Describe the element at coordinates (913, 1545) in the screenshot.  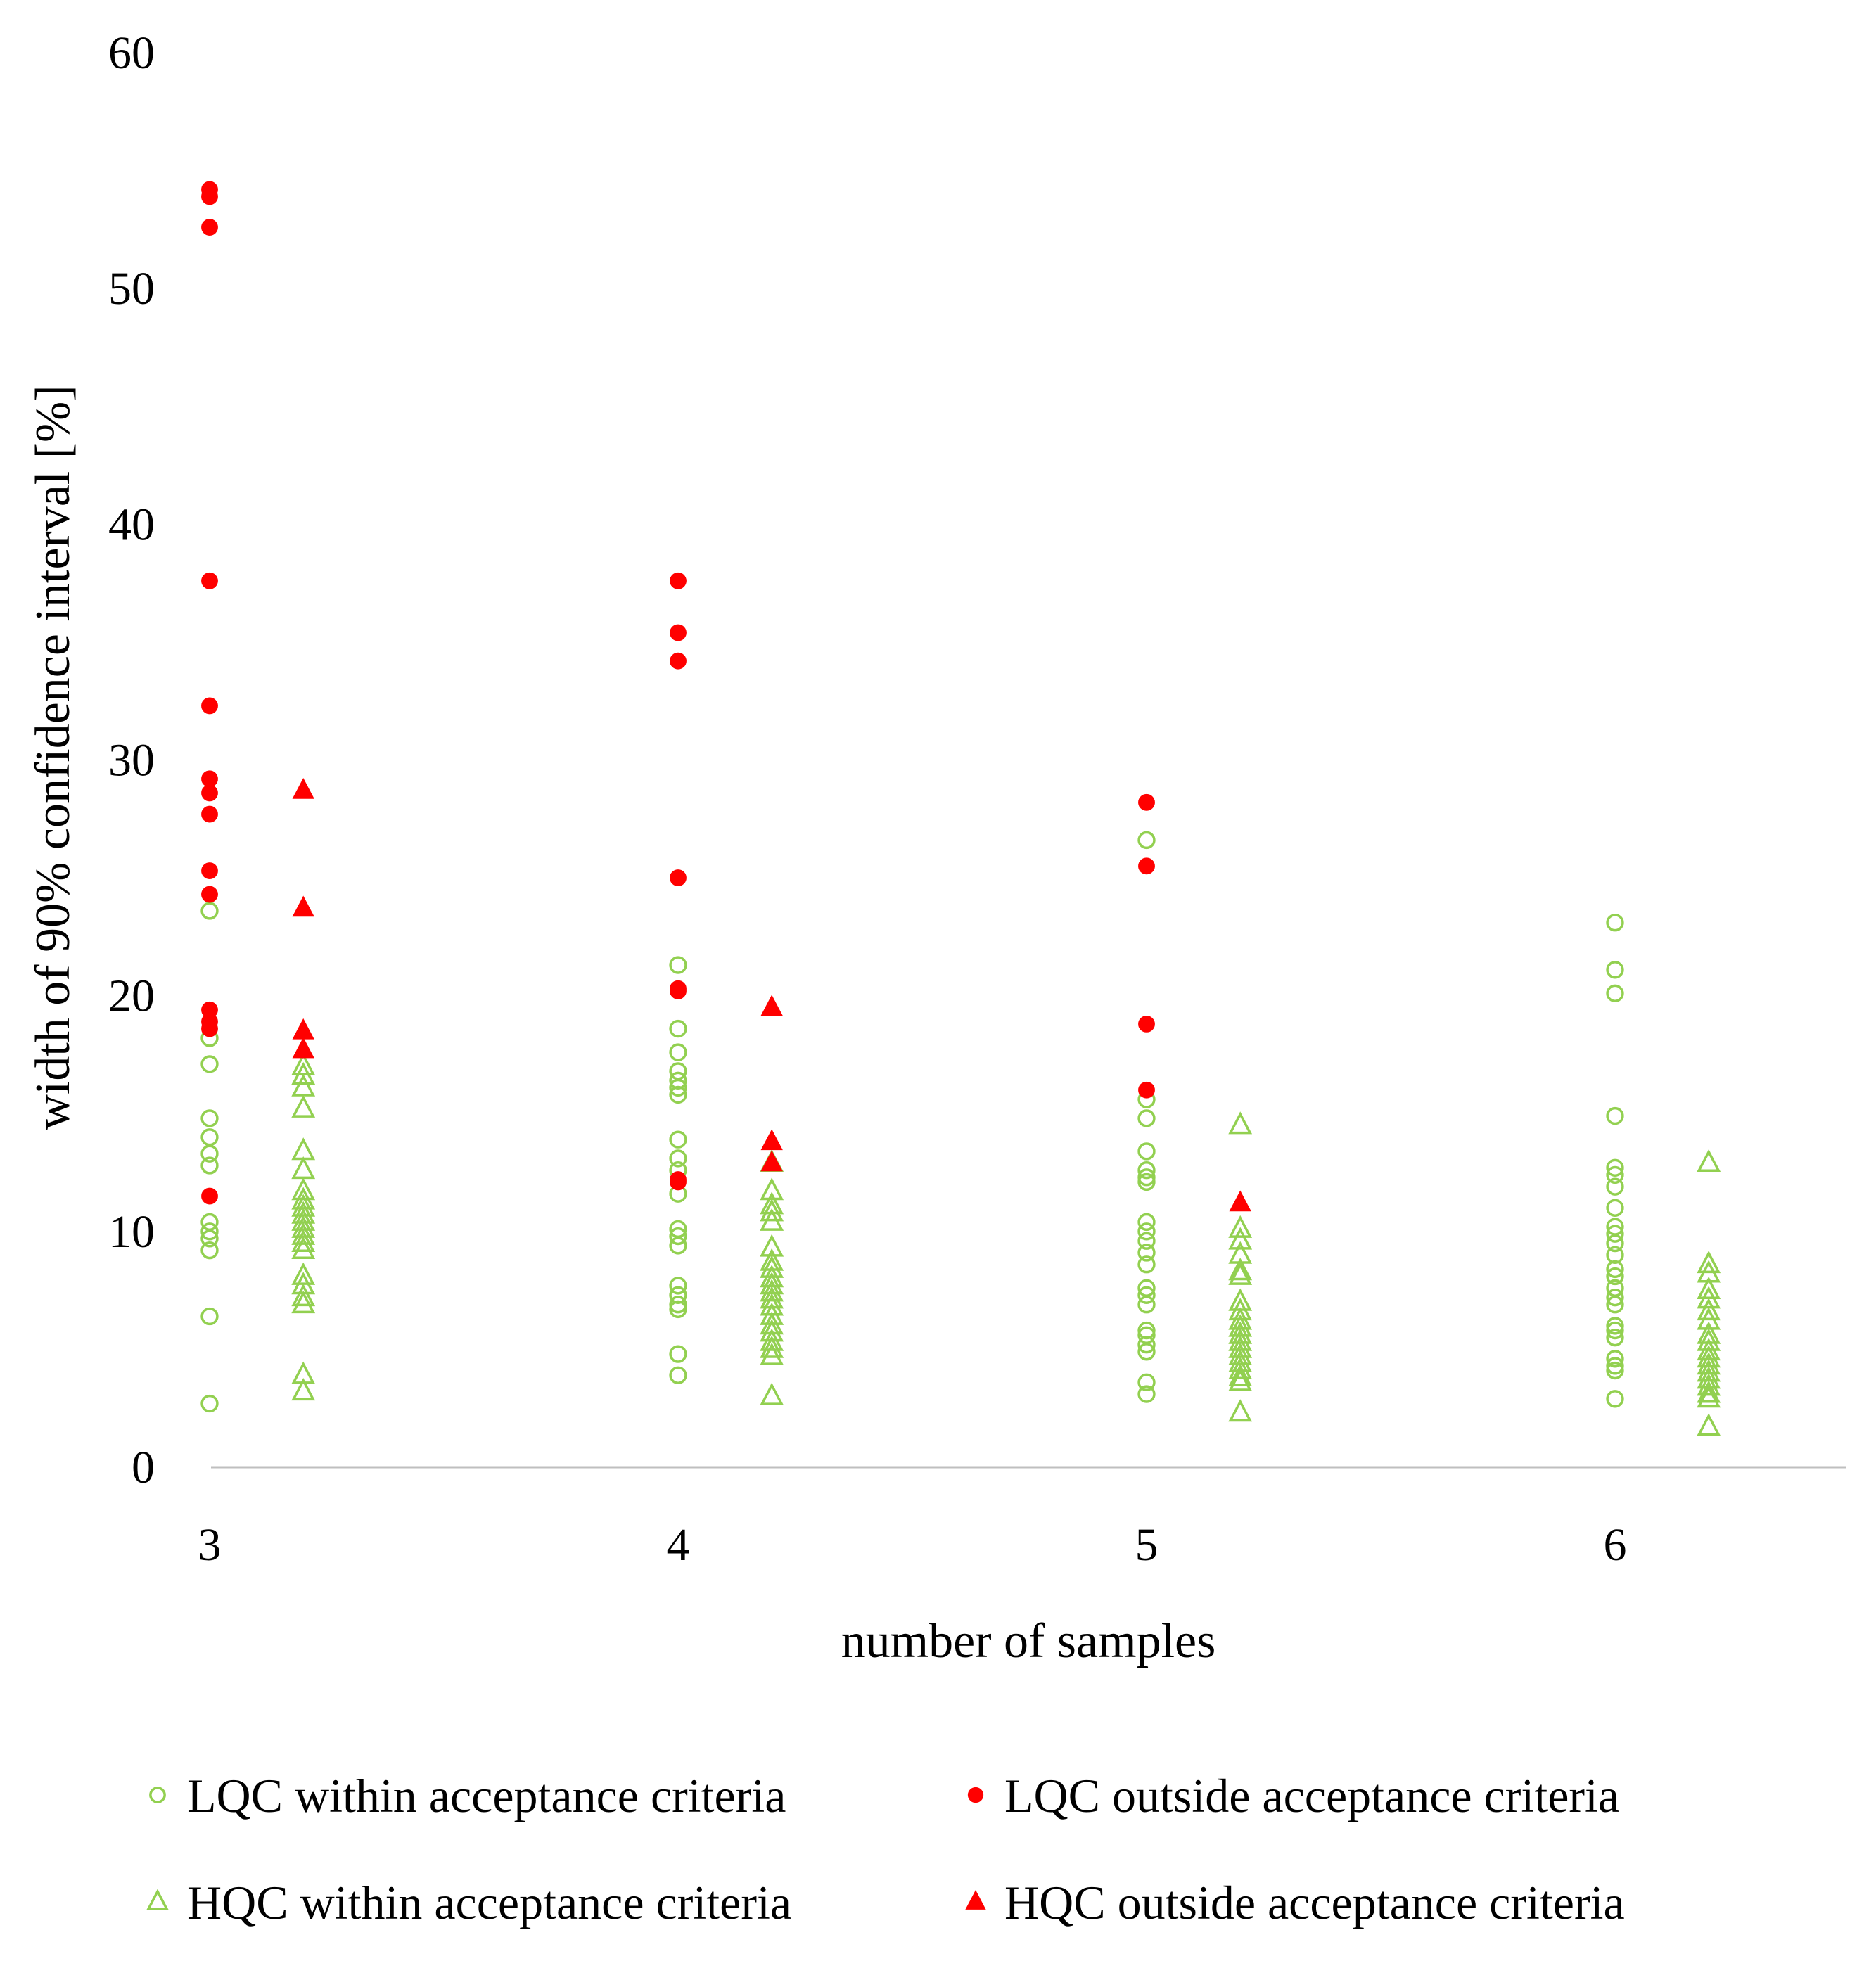
I see `x-axis-ticks: 3 4 5 6` at that location.